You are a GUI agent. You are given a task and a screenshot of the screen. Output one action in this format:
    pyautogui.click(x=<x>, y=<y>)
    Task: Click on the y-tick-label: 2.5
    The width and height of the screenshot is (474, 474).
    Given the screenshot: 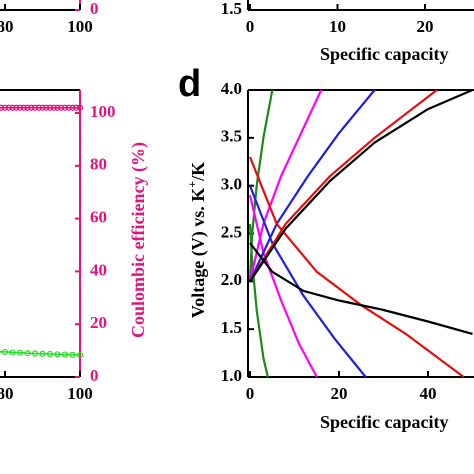 What is the action you would take?
    pyautogui.click(x=231, y=231)
    